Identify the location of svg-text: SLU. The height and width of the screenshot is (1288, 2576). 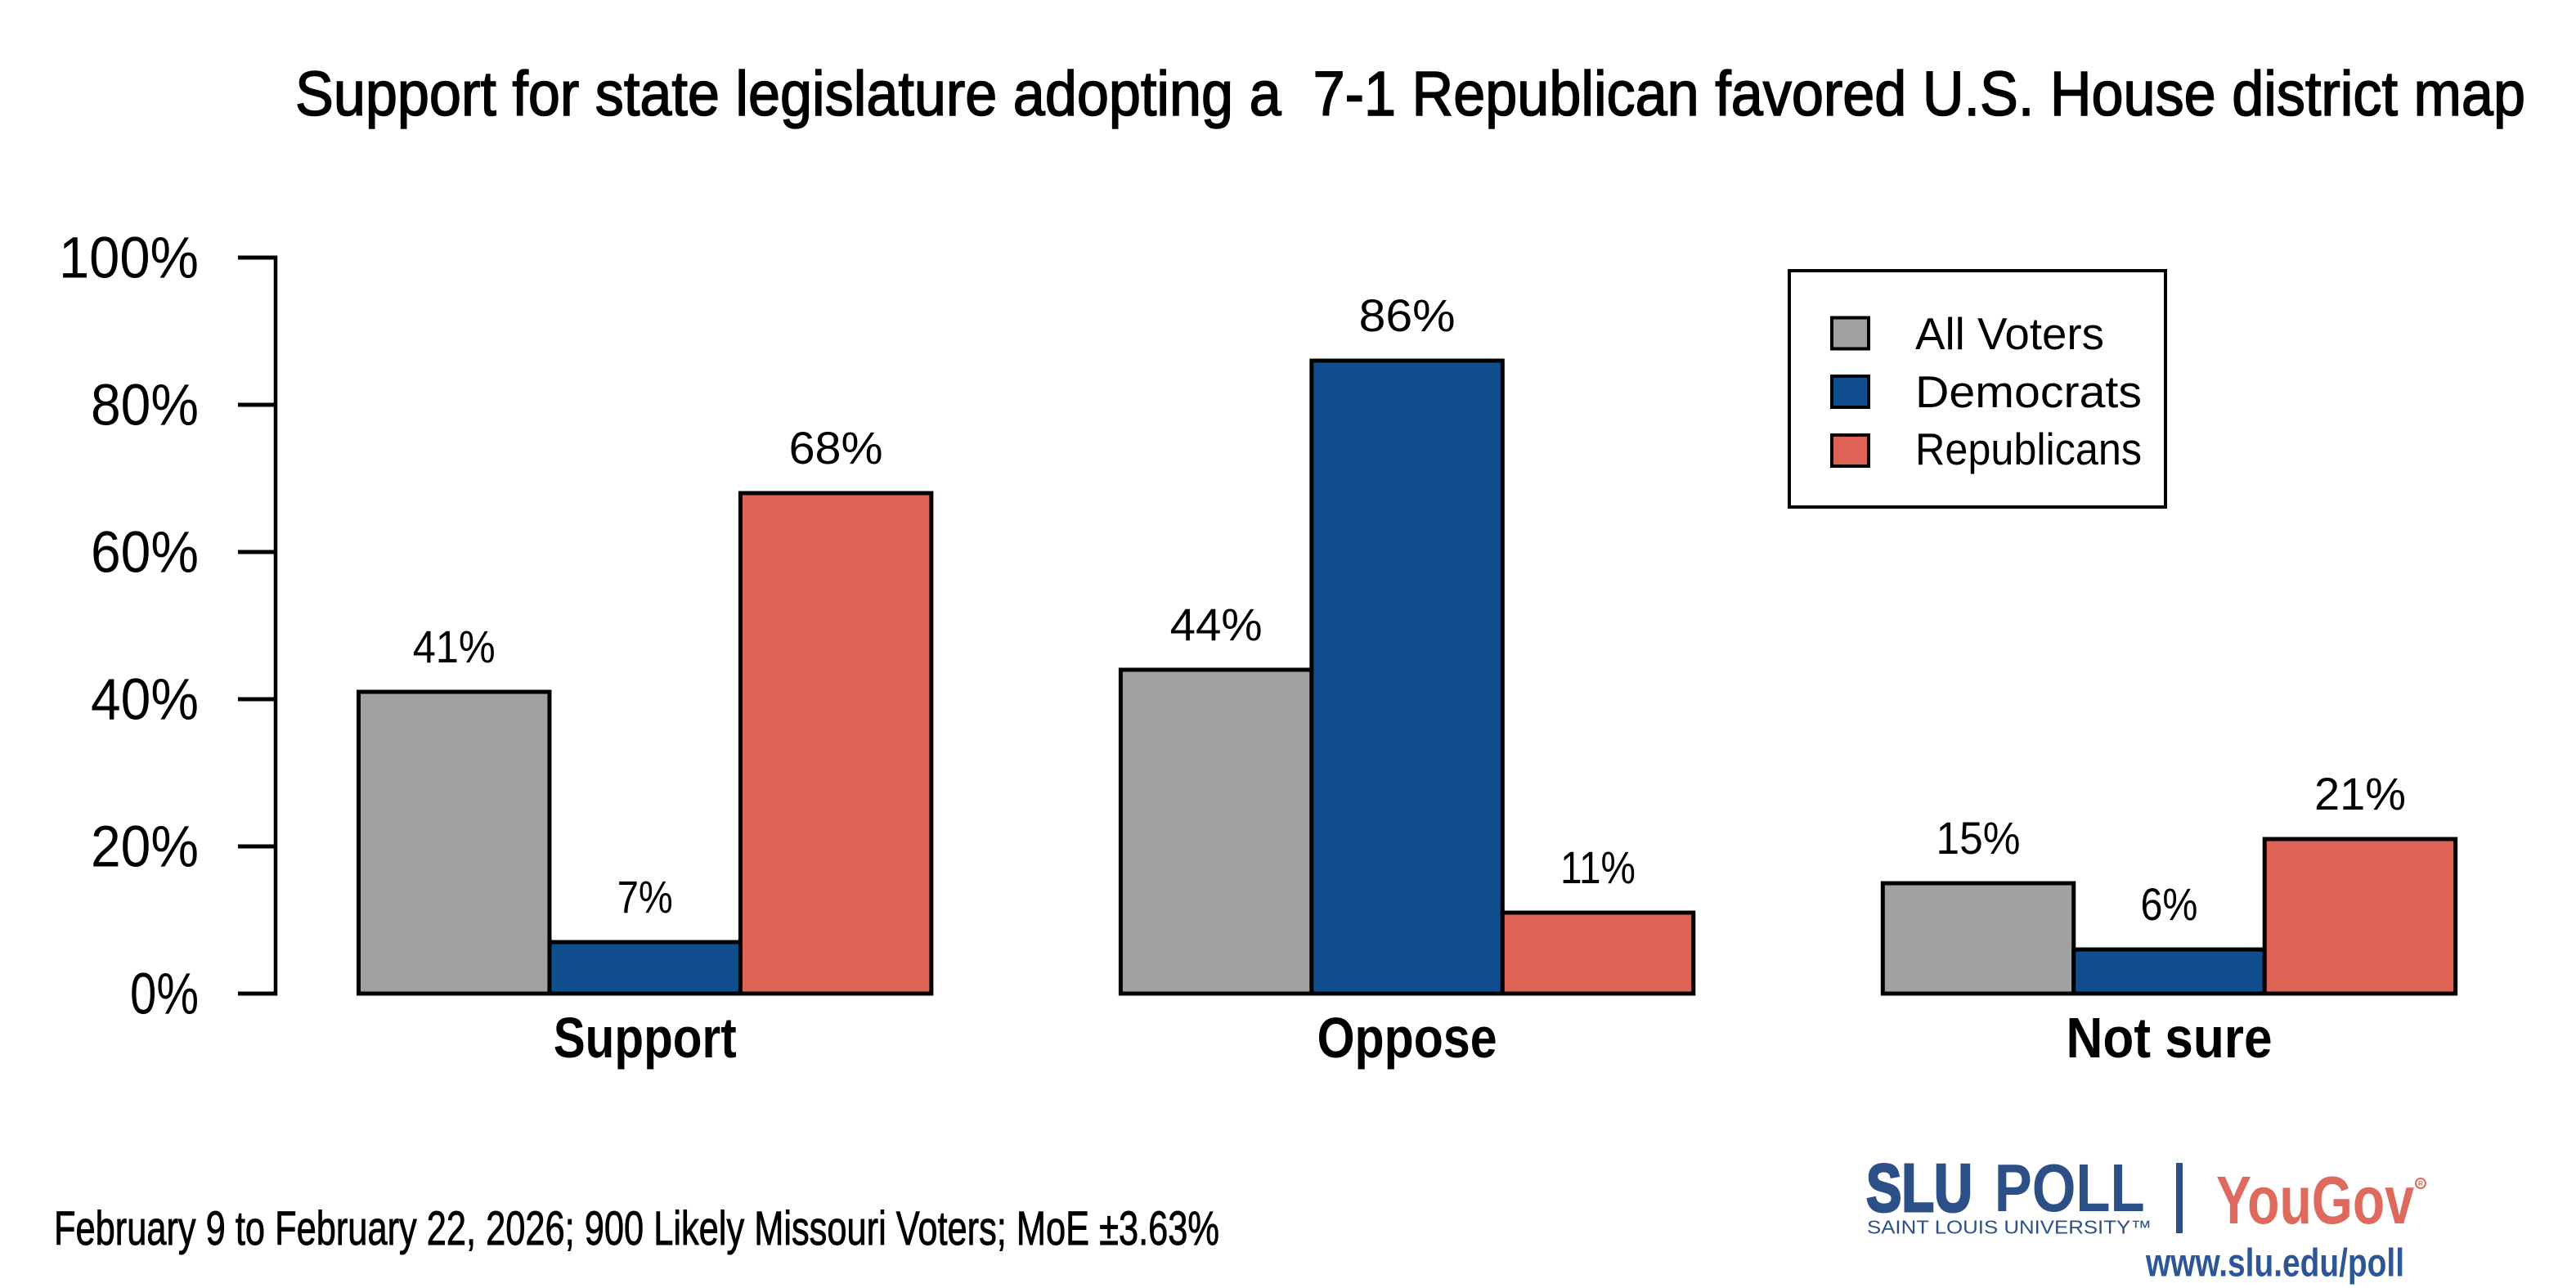
(1919, 1188).